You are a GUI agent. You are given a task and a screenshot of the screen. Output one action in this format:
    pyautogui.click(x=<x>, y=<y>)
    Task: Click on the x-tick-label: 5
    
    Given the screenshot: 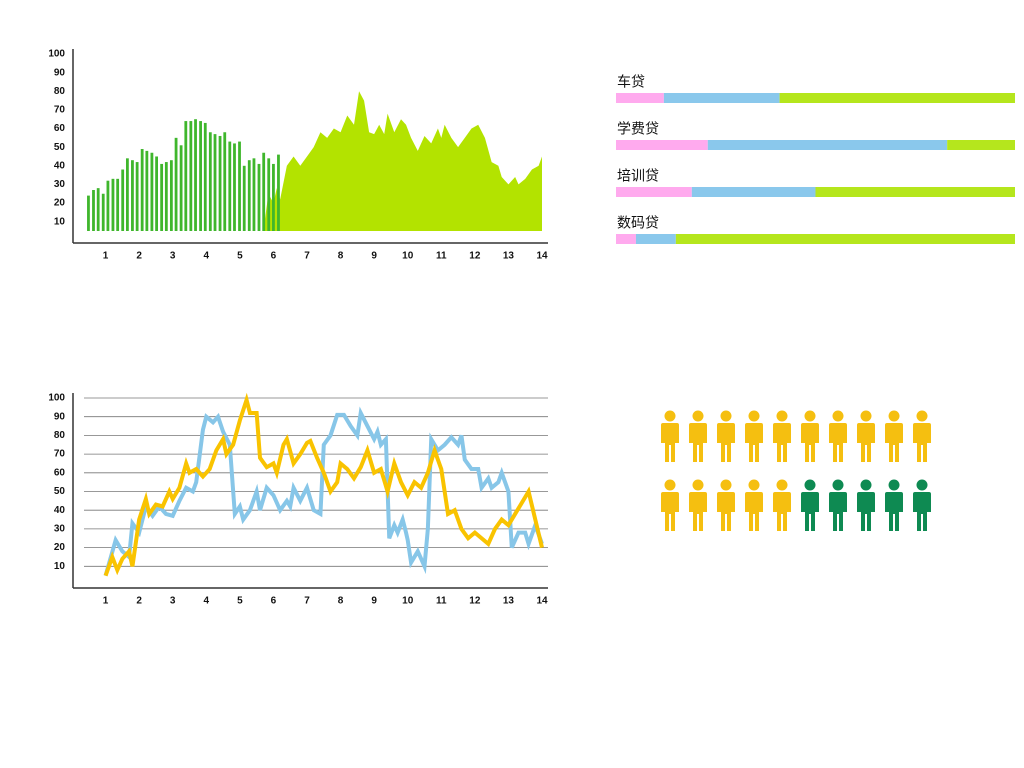 What is the action you would take?
    pyautogui.click(x=240, y=256)
    